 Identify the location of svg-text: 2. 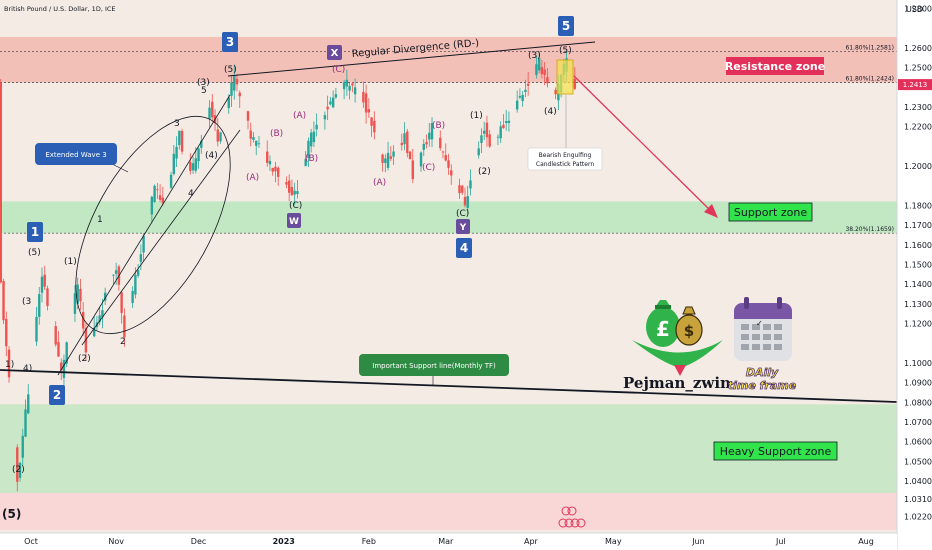
(57, 395).